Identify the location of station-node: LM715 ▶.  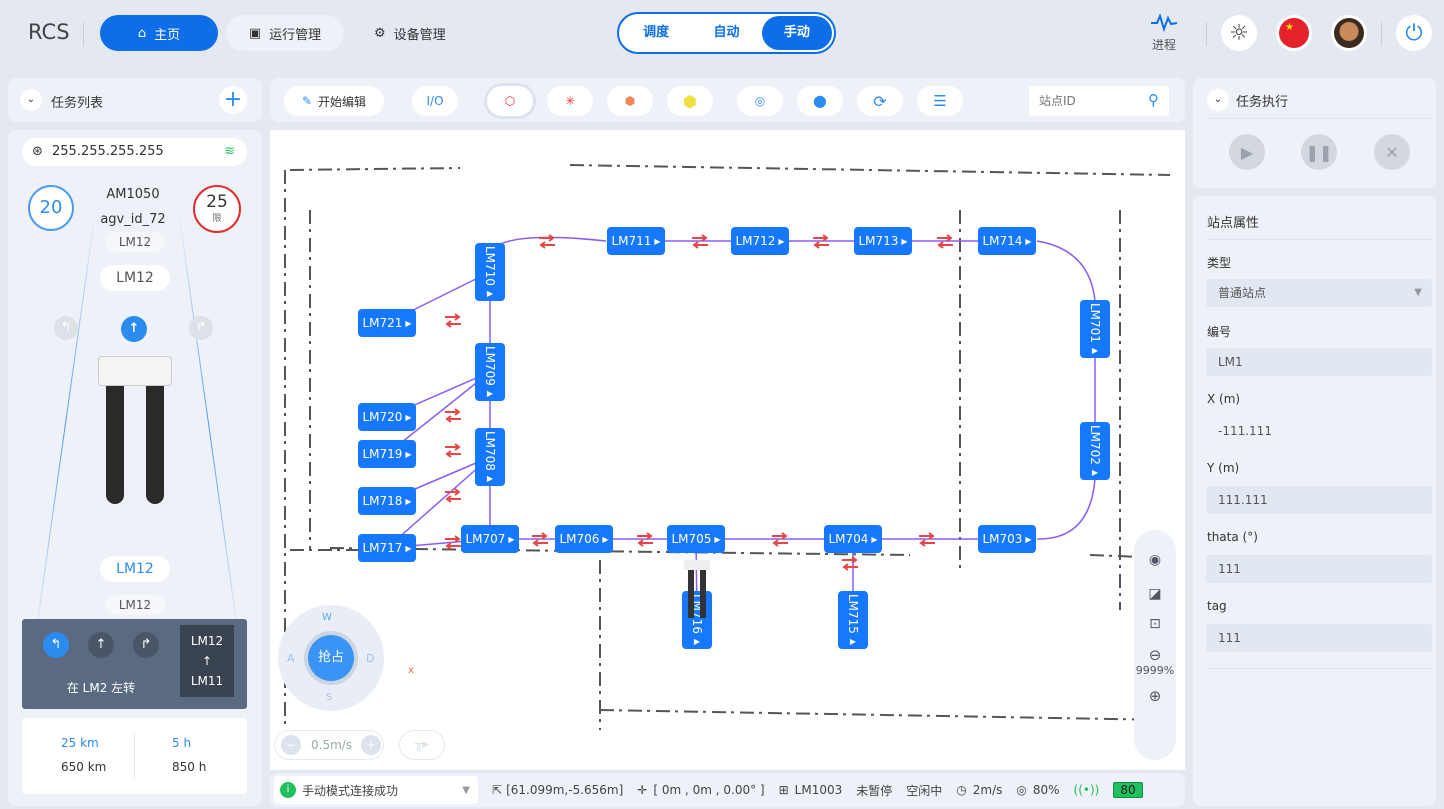
(853, 620).